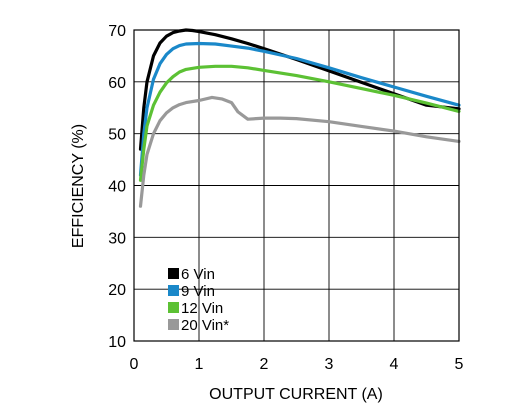 The image size is (510, 418). I want to click on y-tick-label-0: 10, so click(117, 342).